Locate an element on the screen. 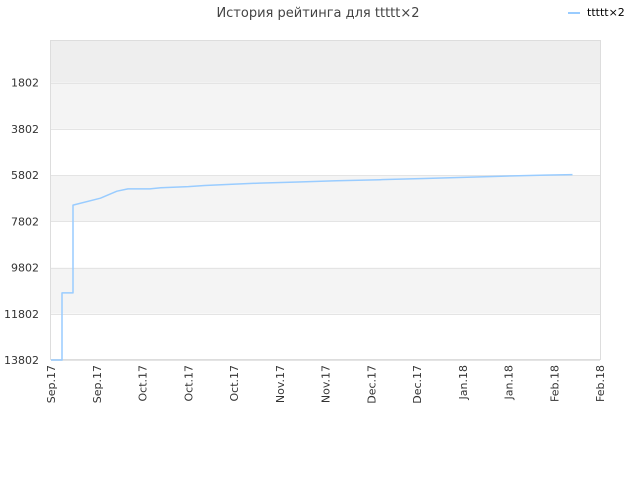 This screenshot has height=480, width=640. chart-title: История рейтинга для ttttt×2 is located at coordinates (317, 13).